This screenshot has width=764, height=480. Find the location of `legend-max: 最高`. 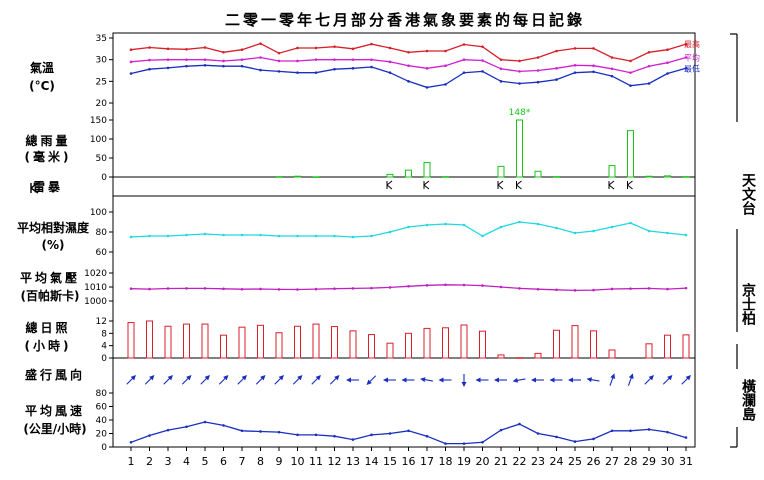

legend-max: 最高 is located at coordinates (692, 44).